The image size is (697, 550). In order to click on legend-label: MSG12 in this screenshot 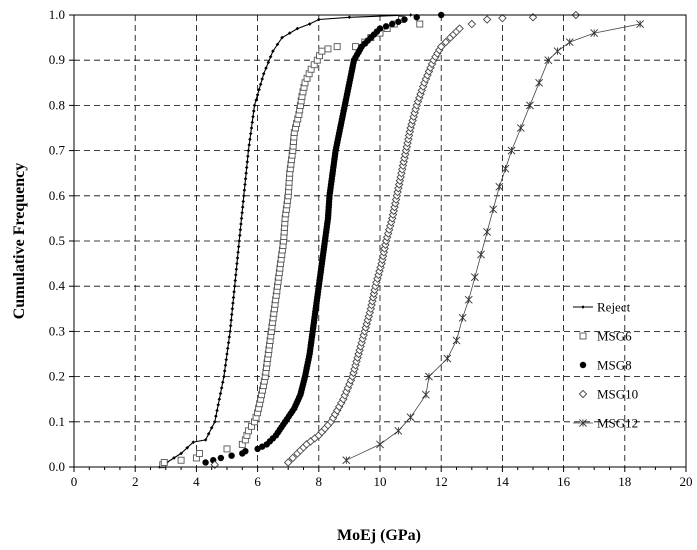, I will do `click(617, 423)`.